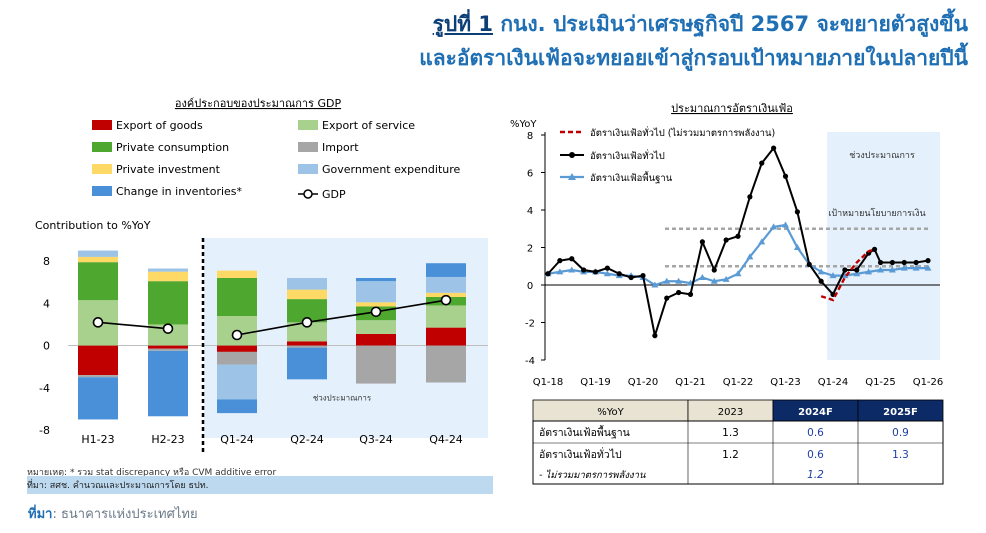  What do you see at coordinates (118, 484) in the screenshot?
I see `gdp-note-line-2: ที่มา: สศช. คำนวณและประมาณการโดย ธปท.` at bounding box center [118, 484].